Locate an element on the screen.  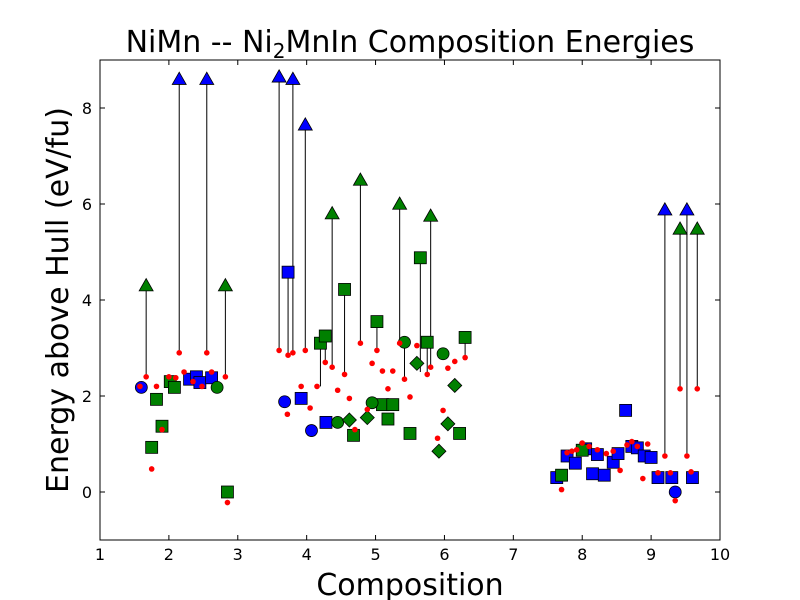
x-tick-label: 1 is located at coordinates (100, 554).